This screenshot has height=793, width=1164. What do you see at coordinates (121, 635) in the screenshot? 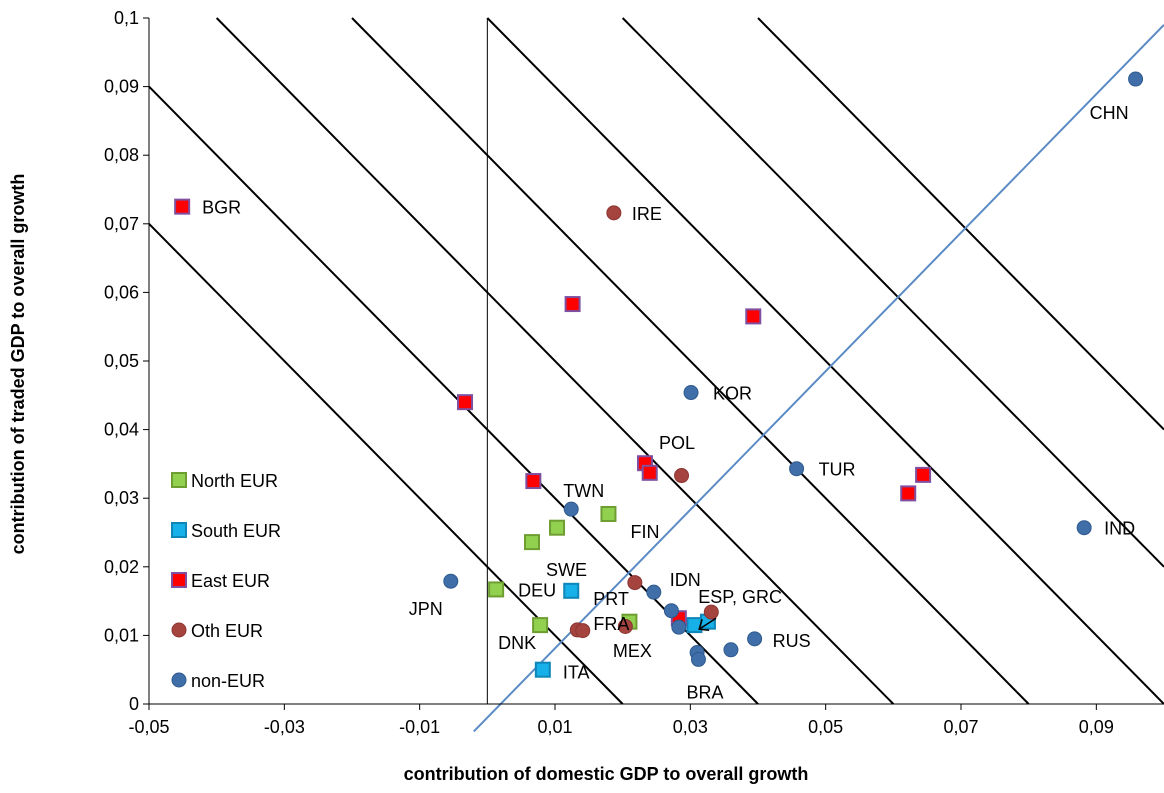
I see `y-tick-label: 0,01` at bounding box center [121, 635].